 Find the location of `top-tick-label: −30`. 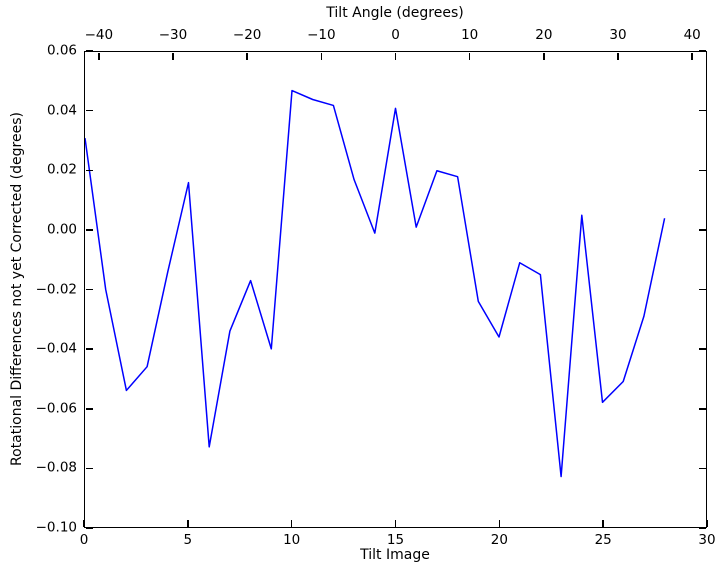

top-tick-label: −30 is located at coordinates (173, 35).